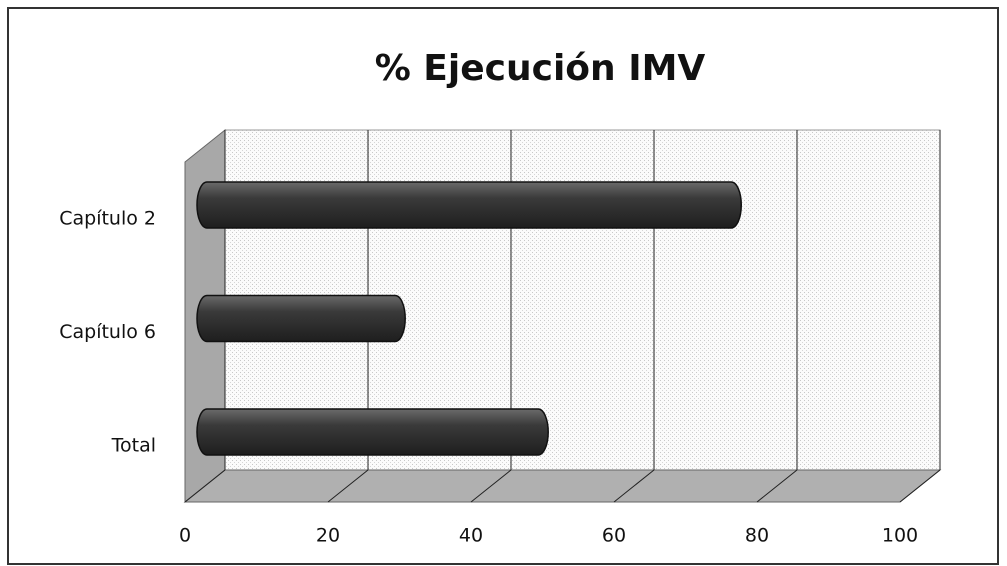 This screenshot has height=566, width=1007. Describe the element at coordinates (562, 486) in the screenshot. I see `floor` at that location.